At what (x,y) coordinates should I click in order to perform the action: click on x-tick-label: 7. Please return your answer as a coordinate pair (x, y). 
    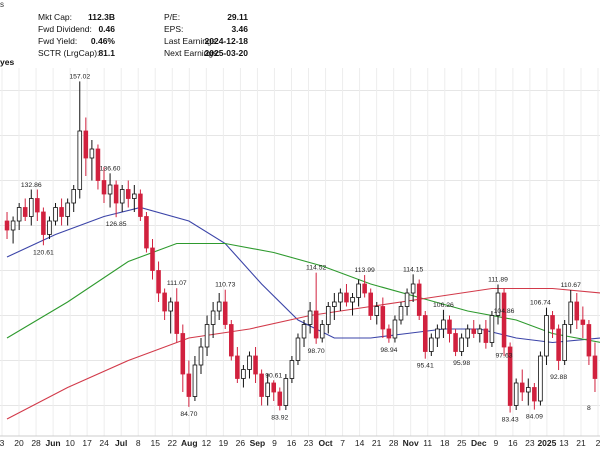
    Looking at the image, I should click on (342, 443).